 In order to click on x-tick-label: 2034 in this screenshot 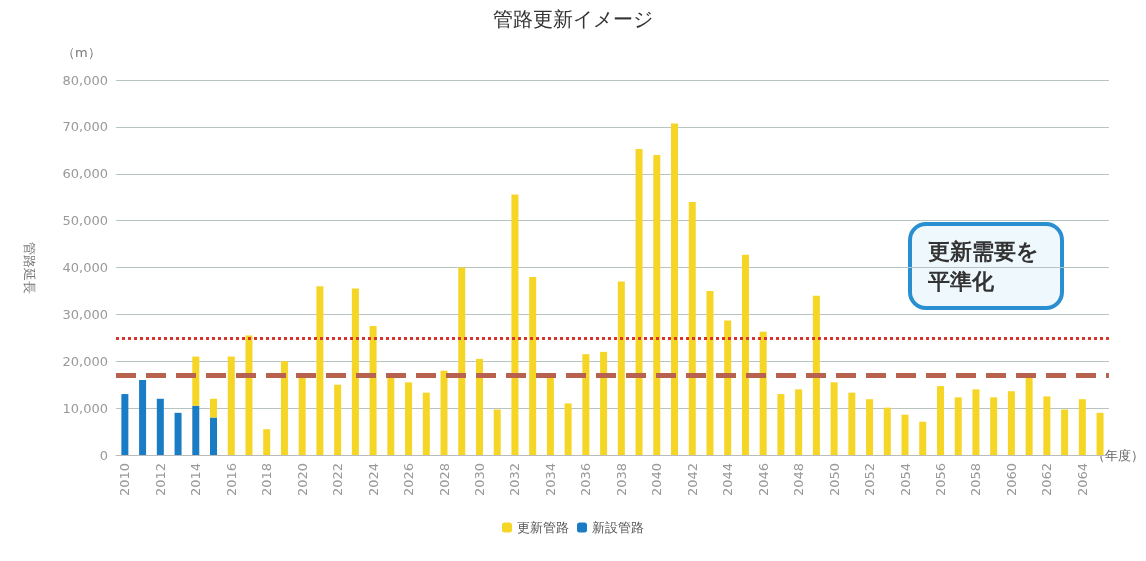, I will do `click(550, 480)`.